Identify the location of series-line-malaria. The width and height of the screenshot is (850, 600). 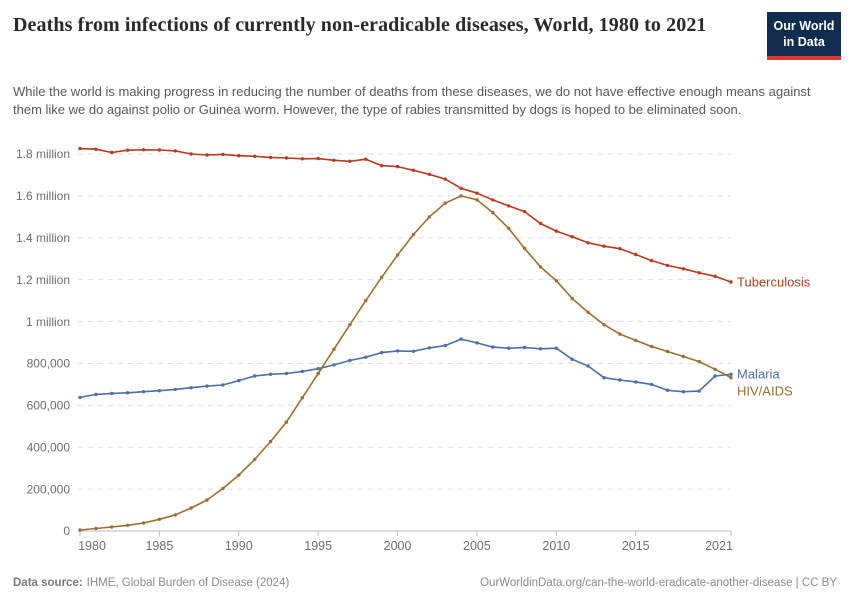
(405, 368).